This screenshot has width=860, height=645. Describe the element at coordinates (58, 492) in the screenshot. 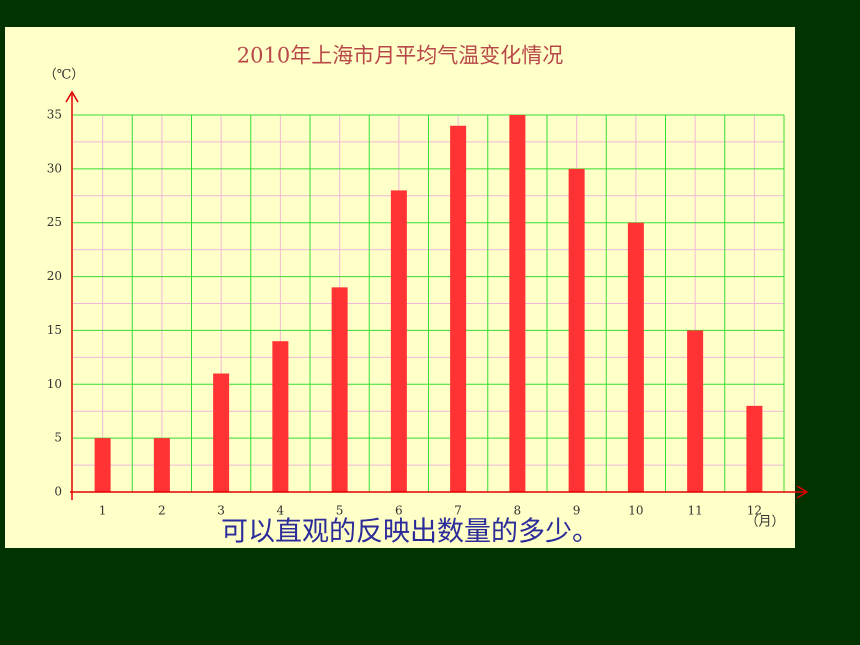

I see `y-tick-label: 0` at that location.